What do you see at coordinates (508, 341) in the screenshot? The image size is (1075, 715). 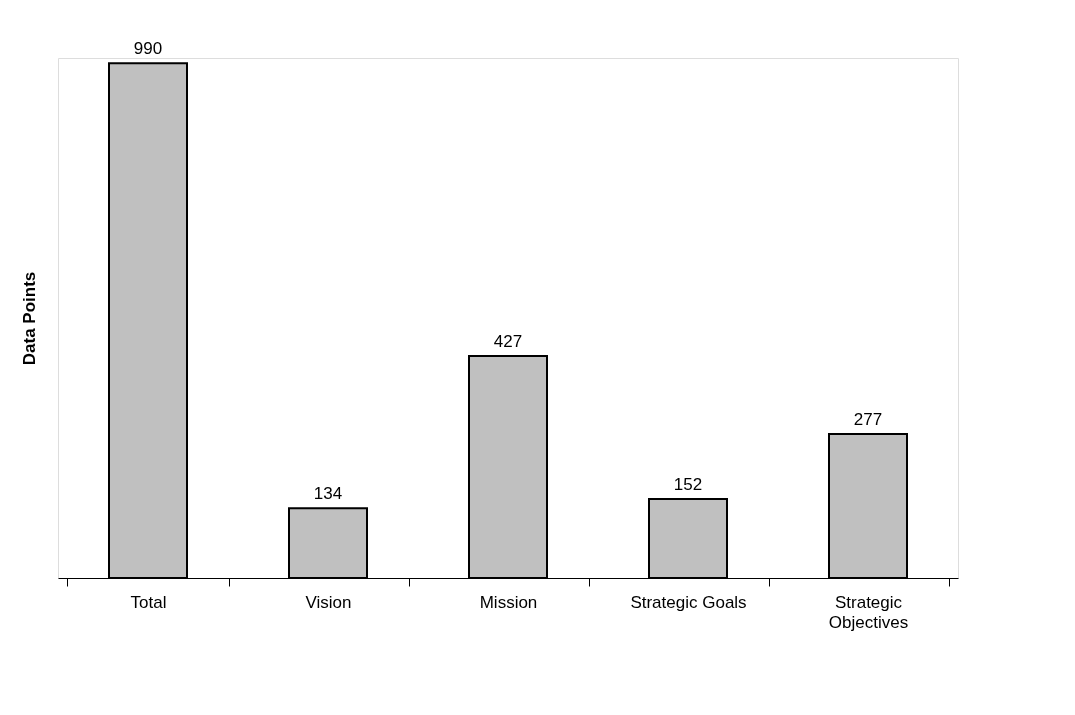 I see `data-label: 427` at bounding box center [508, 341].